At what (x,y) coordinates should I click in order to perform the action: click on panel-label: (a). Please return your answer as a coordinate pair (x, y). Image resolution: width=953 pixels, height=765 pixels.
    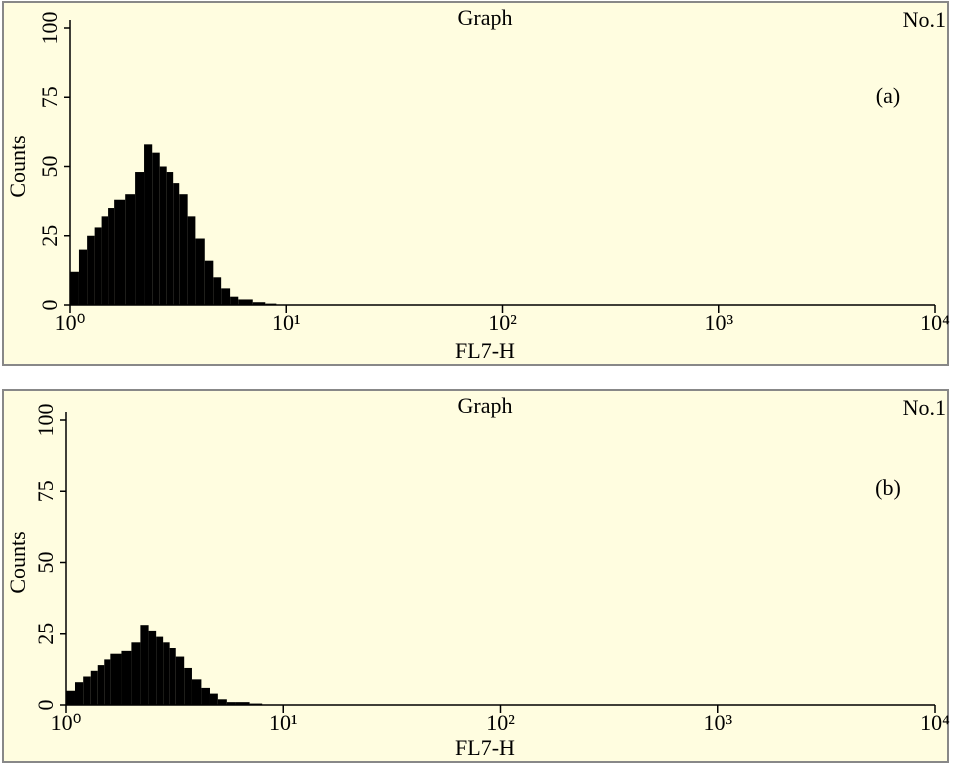
    Looking at the image, I should click on (888, 95).